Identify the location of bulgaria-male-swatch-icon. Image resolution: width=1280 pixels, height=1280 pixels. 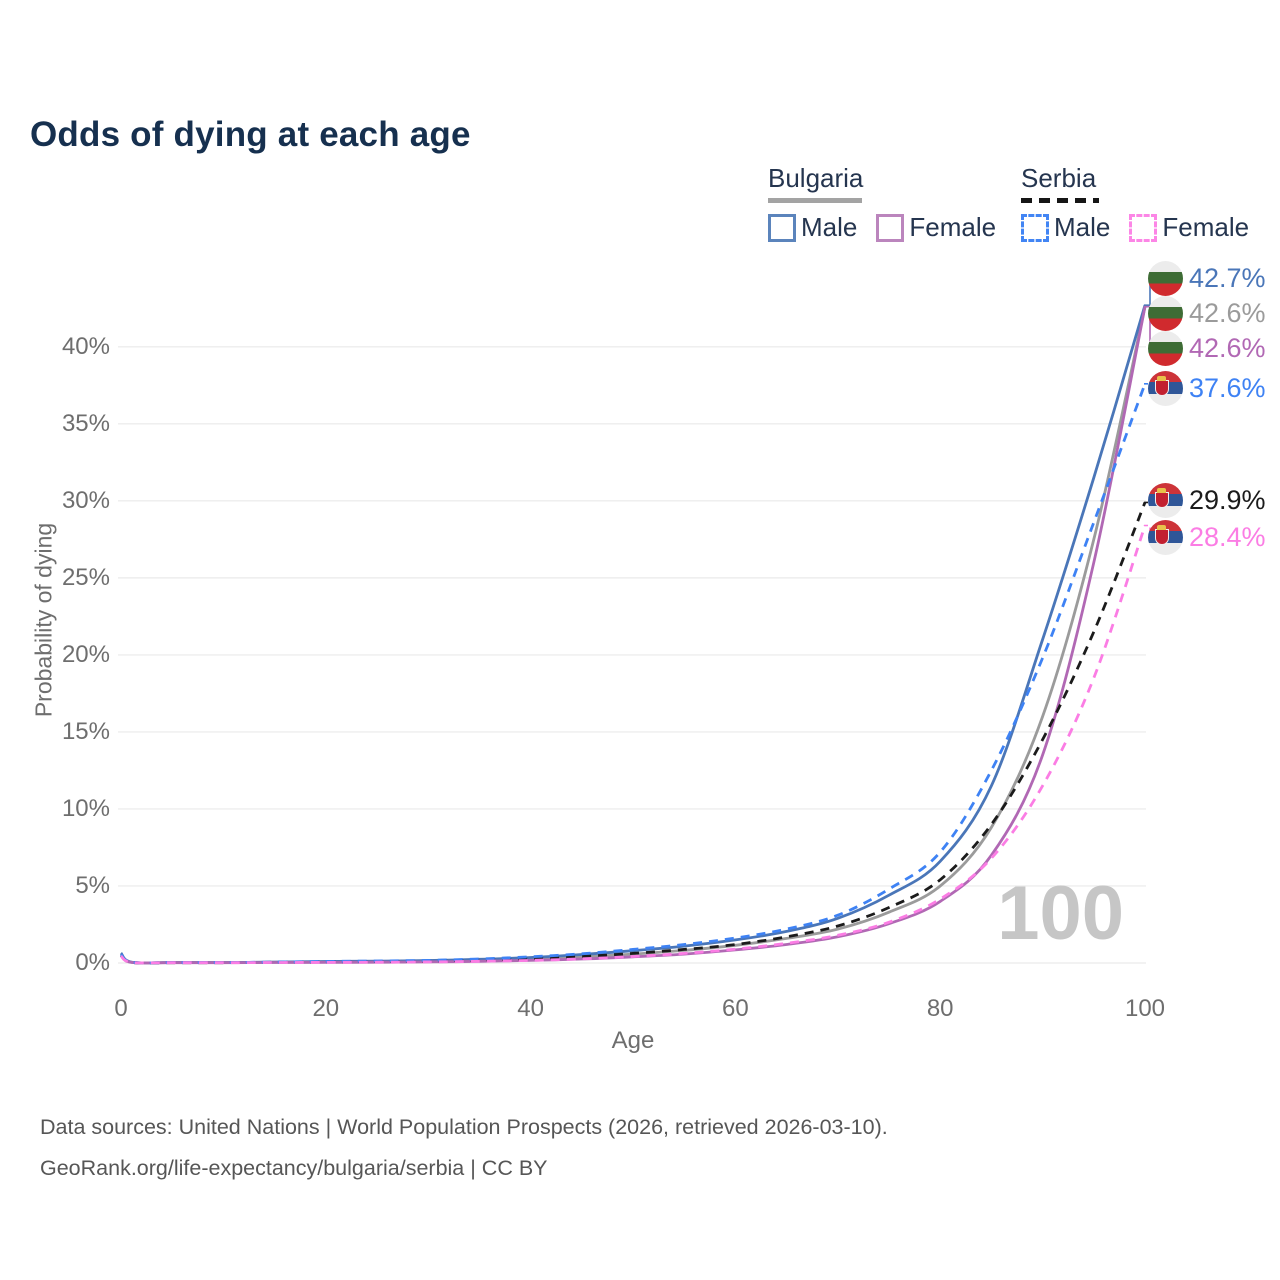
(782, 227).